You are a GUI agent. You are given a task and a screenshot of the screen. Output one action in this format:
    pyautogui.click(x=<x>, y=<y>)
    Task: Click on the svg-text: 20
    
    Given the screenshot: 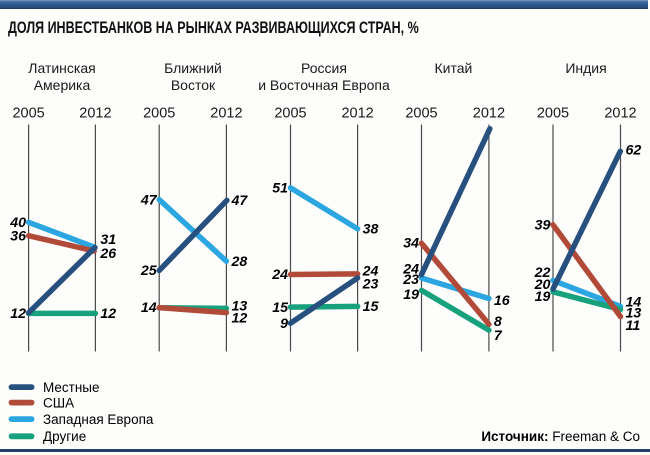 What is the action you would take?
    pyautogui.click(x=542, y=285)
    